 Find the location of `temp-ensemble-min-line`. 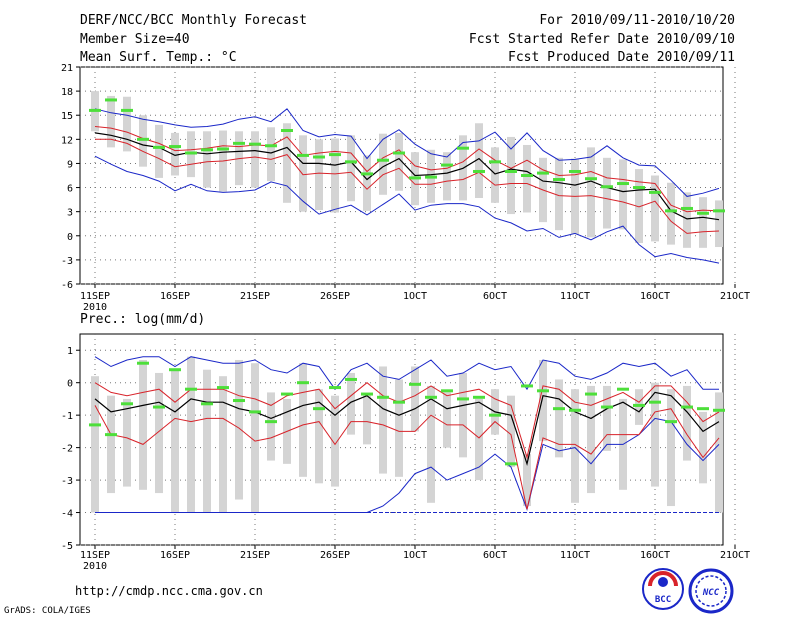

temp-ensemble-min-line is located at coordinates (407, 209).